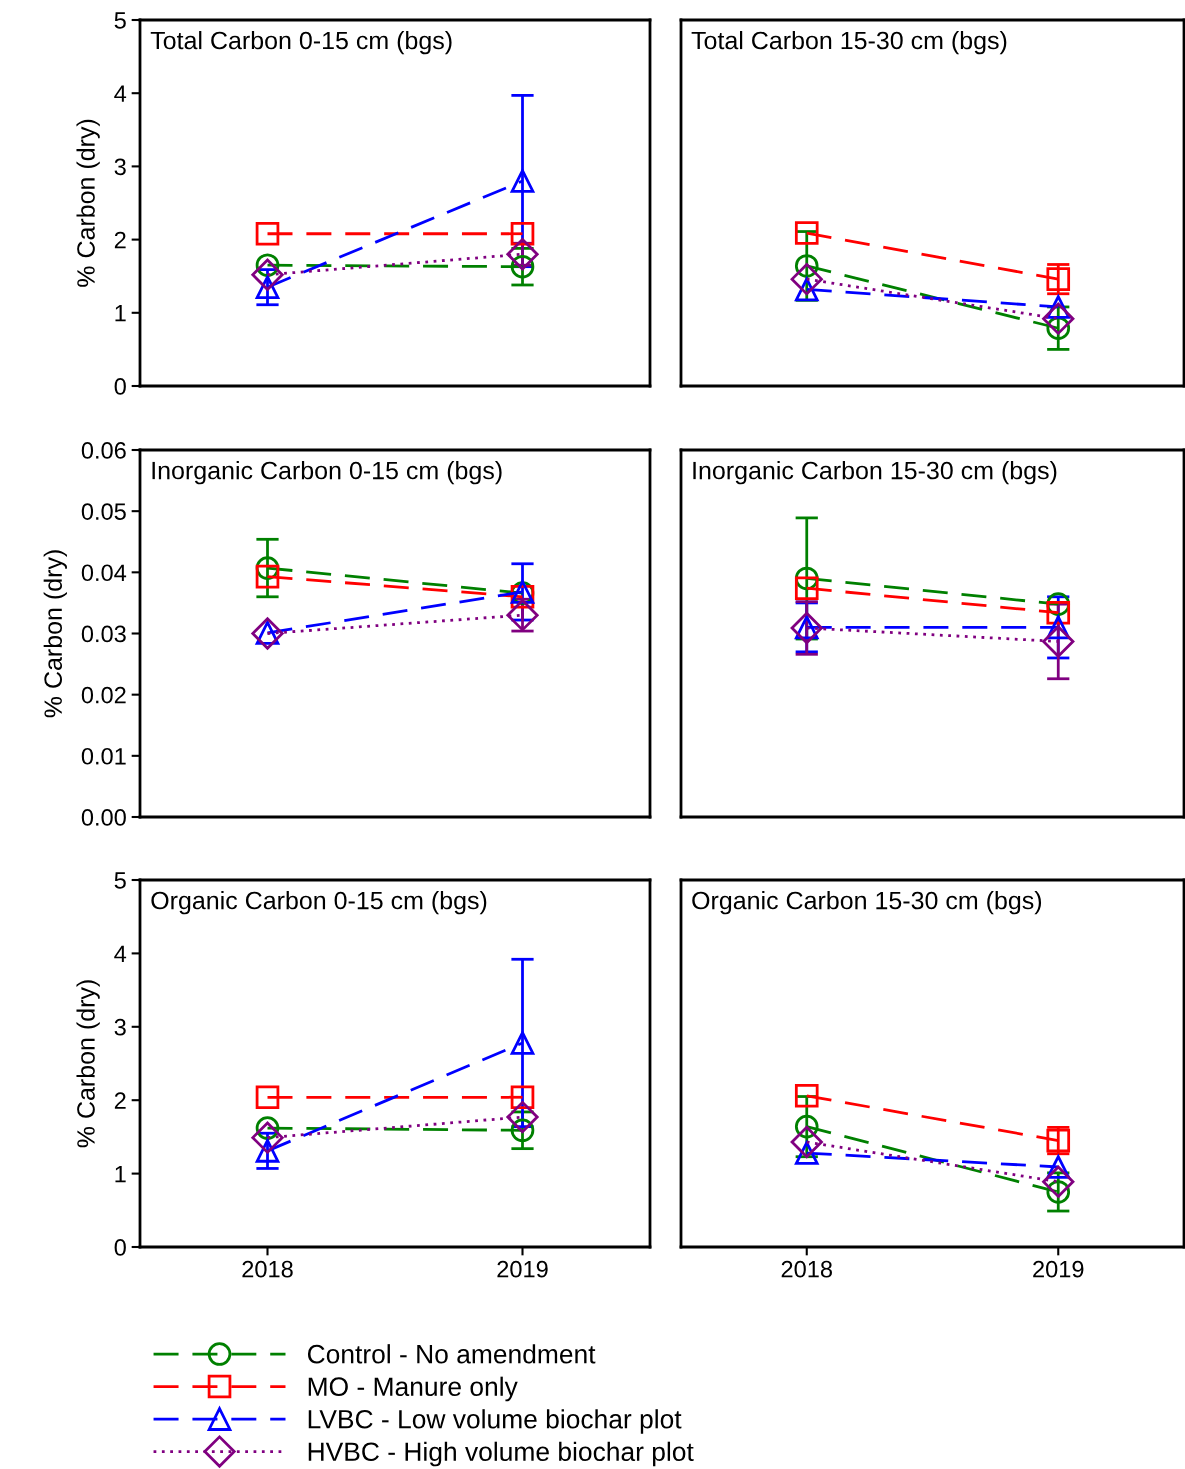 Image resolution: width=1185 pixels, height=1469 pixels. I want to click on chart-title: Total Carbon 15-30 cm (bgs), so click(849, 42).